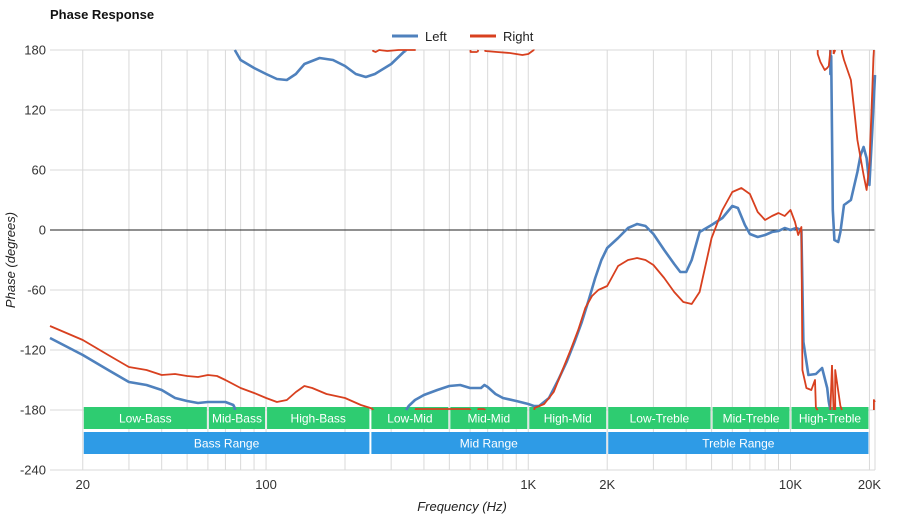 The height and width of the screenshot is (520, 900). Describe the element at coordinates (518, 36) in the screenshot. I see `legend-label-right: Right` at that location.